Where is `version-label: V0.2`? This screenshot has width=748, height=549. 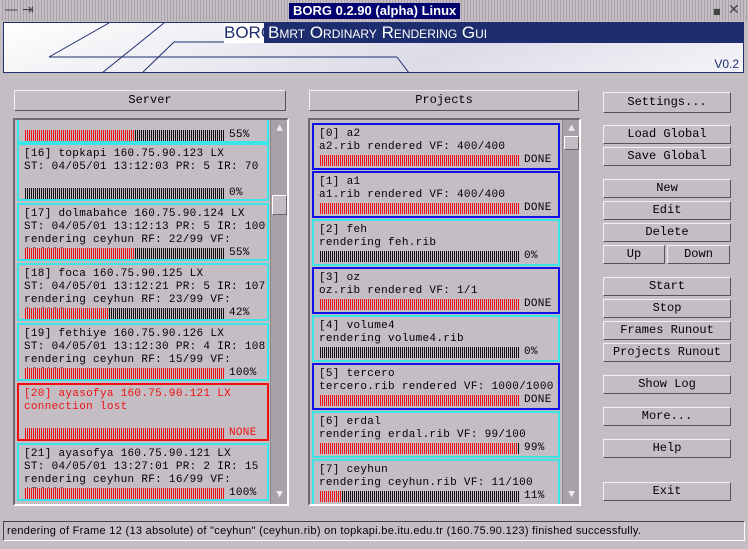
version-label: V0.2 is located at coordinates (726, 64).